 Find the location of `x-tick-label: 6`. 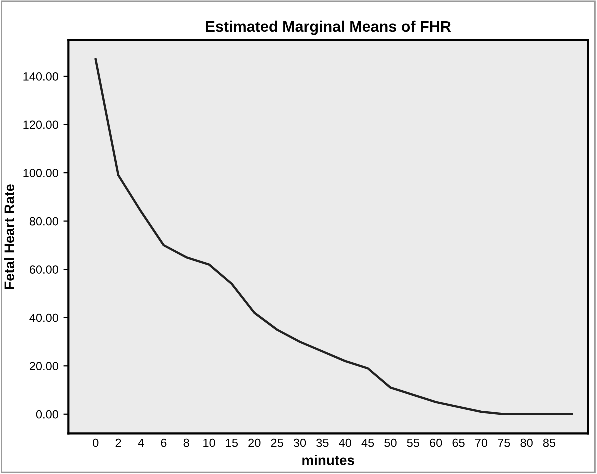

x-tick-label: 6 is located at coordinates (164, 443).